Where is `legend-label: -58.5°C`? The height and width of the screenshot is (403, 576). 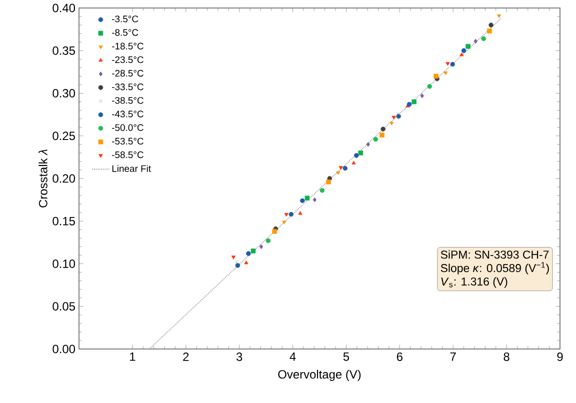
legend-label: -58.5°C is located at coordinates (128, 154).